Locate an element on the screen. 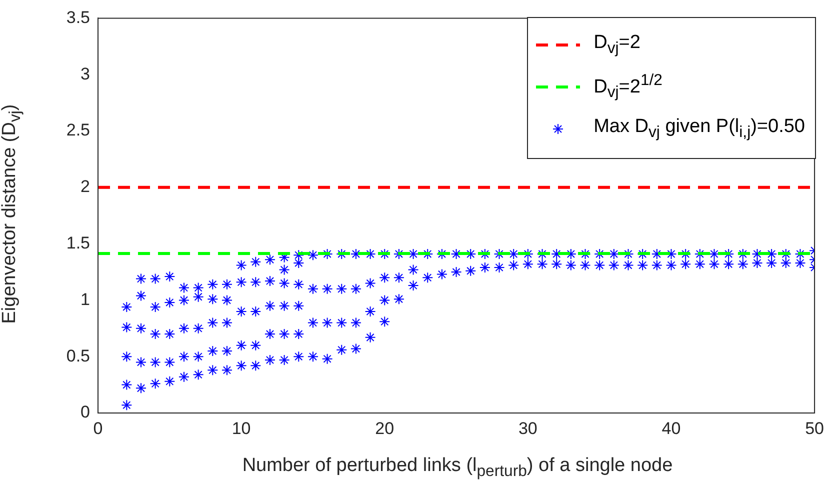 The image size is (830, 503). x-axis-title: Number of perturbed links (l$_{perturb}$) of a single node is located at coordinates (457, 468).